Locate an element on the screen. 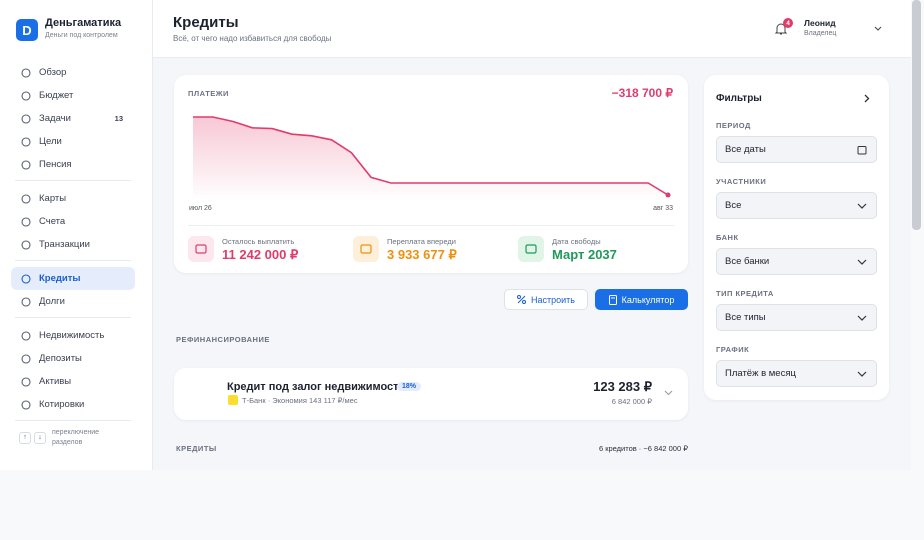  stat-value: 3 933 677 ₽ is located at coordinates (422, 254).